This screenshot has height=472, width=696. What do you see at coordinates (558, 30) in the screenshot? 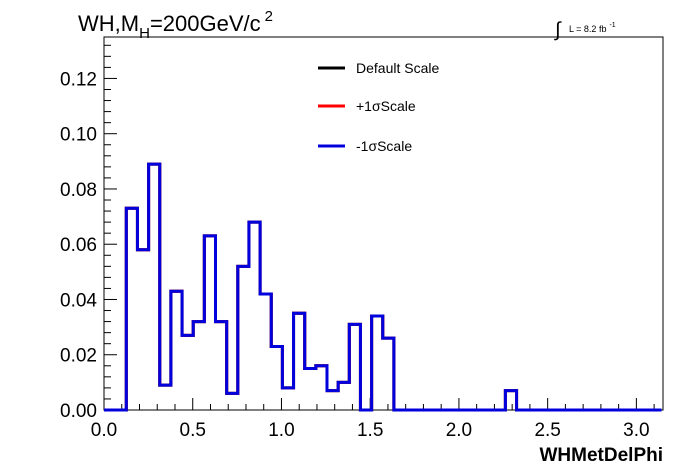
I see `lumi-integral: ∫` at bounding box center [558, 30].